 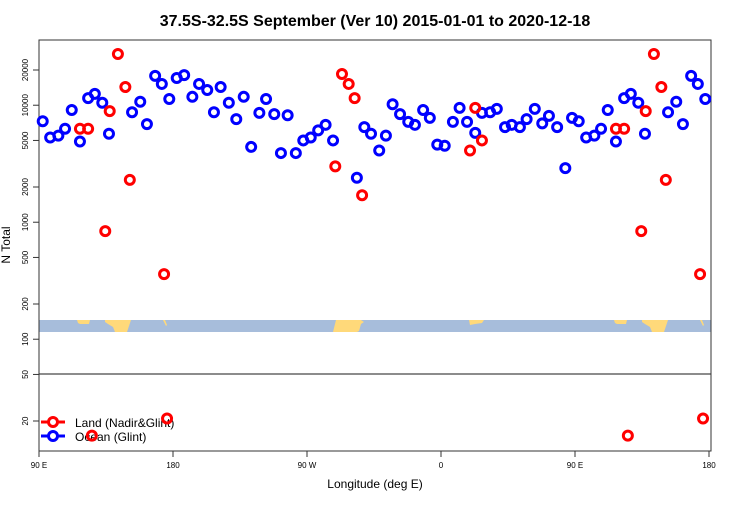 I want to click on x-tick-label: 90 W, so click(x=307, y=465).